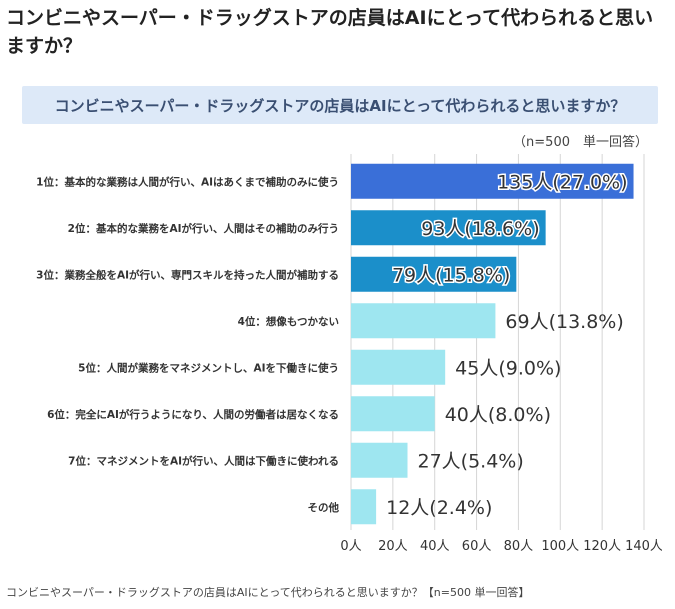 This screenshot has height=609, width=675. Describe the element at coordinates (193, 414) in the screenshot. I see `category-label: 6位：完全にAIが行うようになり、人間の労働者は居なくなる` at that location.